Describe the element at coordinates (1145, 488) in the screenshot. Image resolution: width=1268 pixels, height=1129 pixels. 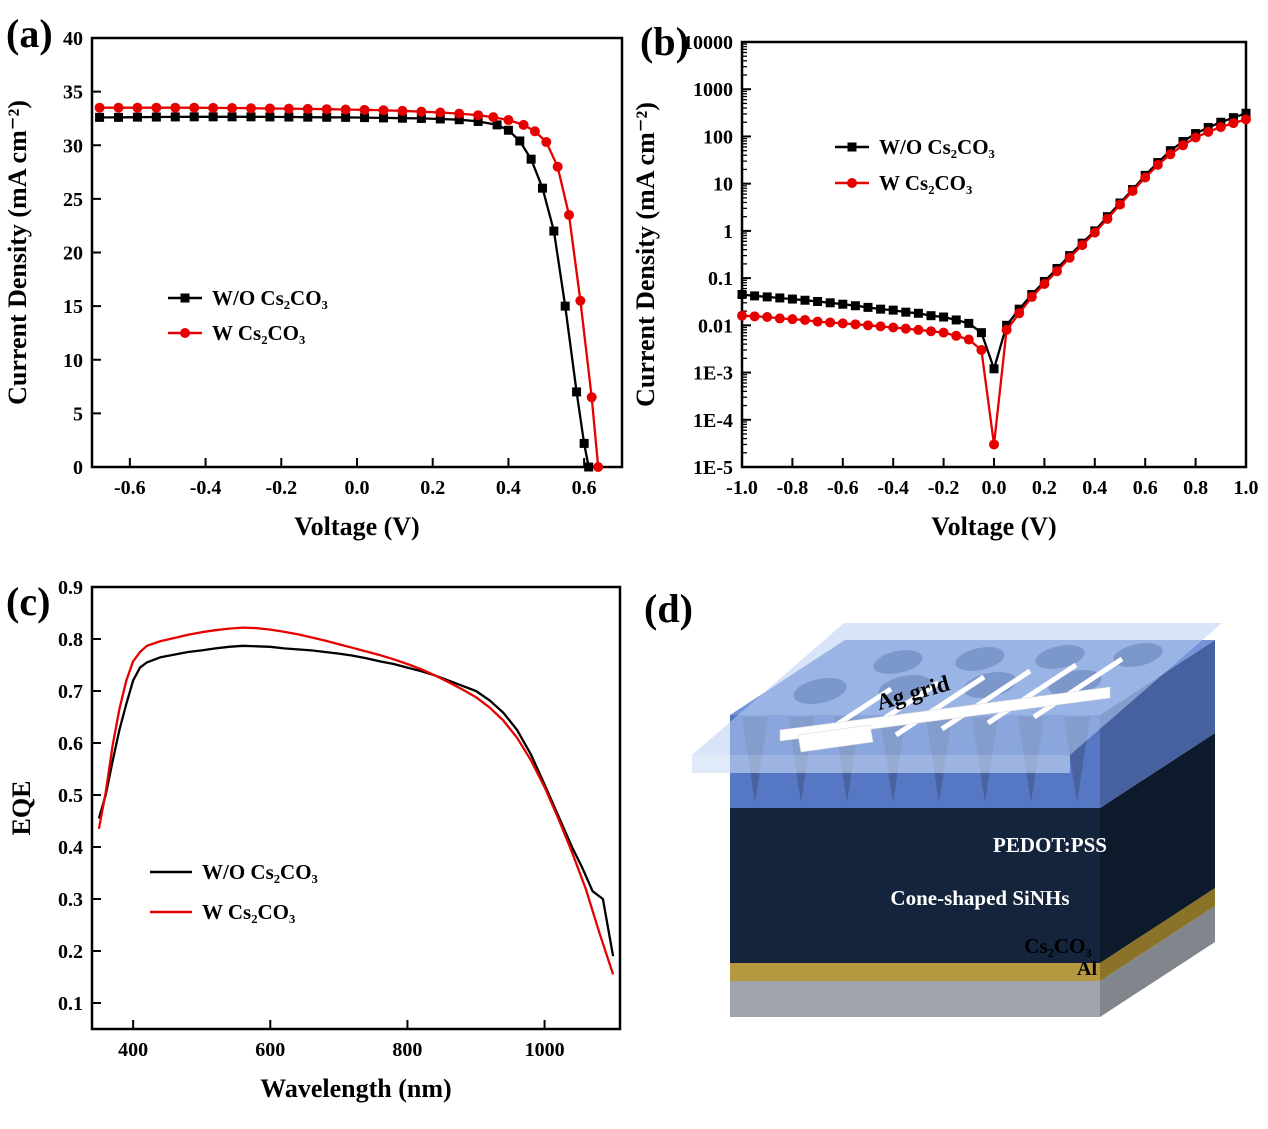
I see `x-tick-label: 0.6` at that location.